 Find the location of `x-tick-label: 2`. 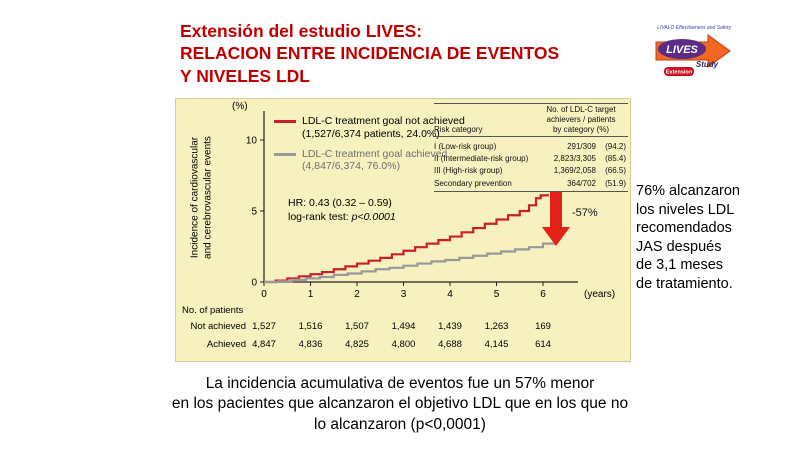

x-tick-label: 2 is located at coordinates (357, 294).